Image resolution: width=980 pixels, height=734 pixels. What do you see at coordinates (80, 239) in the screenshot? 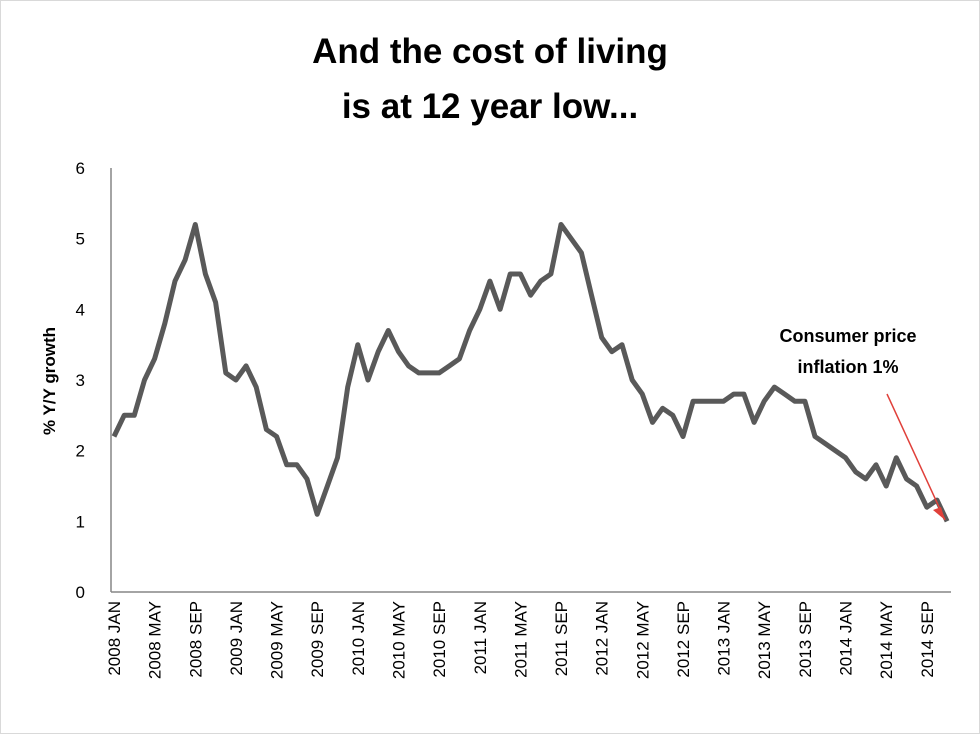
I see `y-tick-label: 5` at bounding box center [80, 239].